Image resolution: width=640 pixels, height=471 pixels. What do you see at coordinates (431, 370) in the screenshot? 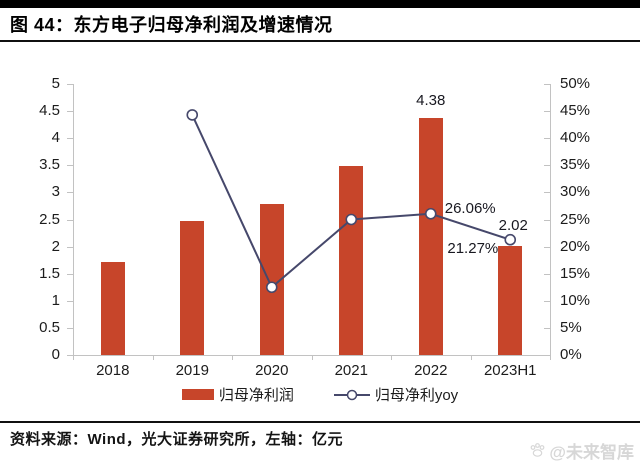
I see `x-axis-label: 2022` at bounding box center [431, 370].